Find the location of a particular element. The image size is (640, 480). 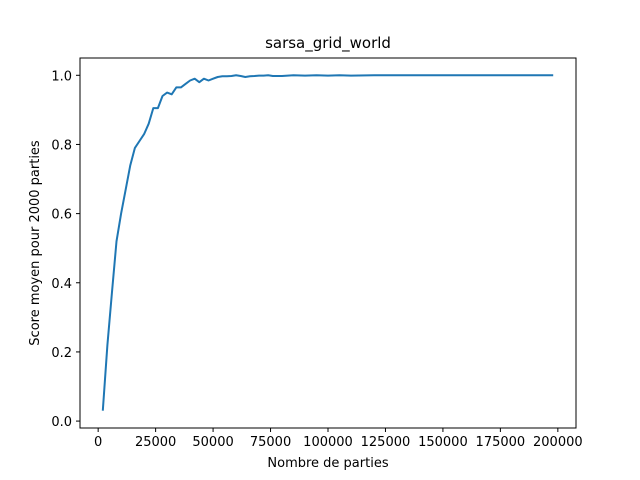

y-tick-label: 0.4 is located at coordinates (61, 284).